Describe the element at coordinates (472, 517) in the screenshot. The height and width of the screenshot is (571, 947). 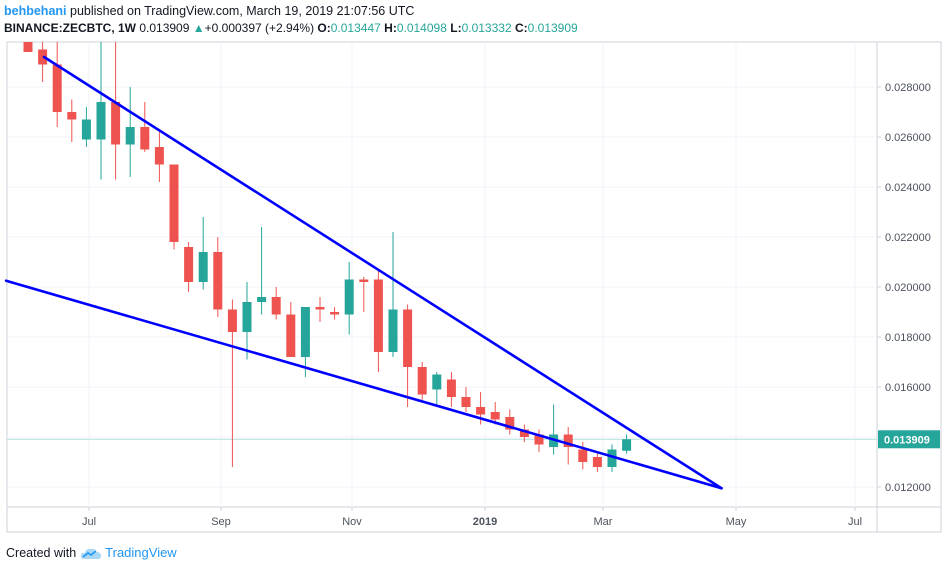
I see `time-axis: Jul Sep Nov 2019 Mar May Jul` at that location.